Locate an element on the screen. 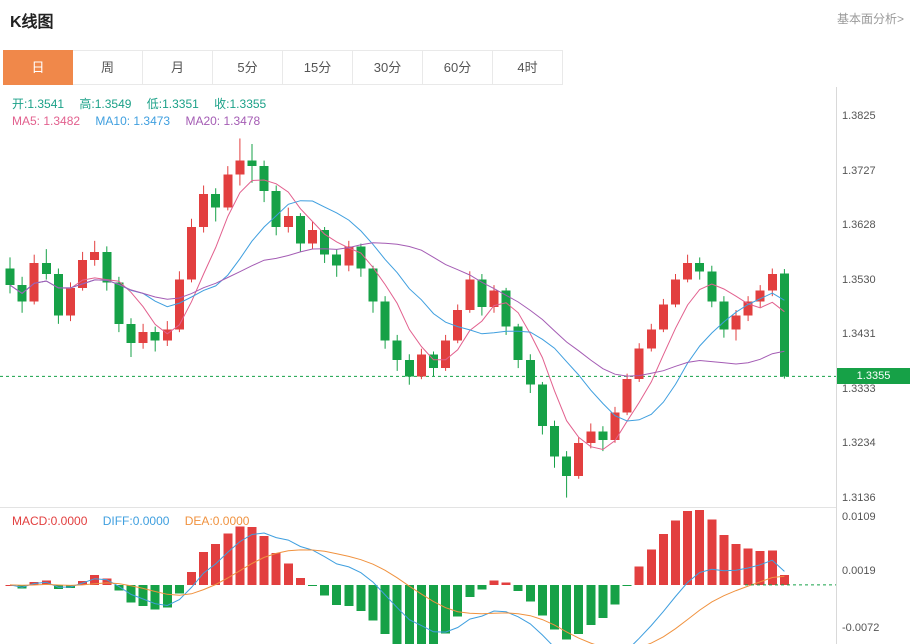  period-tabbar: 日 周 月 5分 15分 30分 60分 4时 is located at coordinates (283, 67).